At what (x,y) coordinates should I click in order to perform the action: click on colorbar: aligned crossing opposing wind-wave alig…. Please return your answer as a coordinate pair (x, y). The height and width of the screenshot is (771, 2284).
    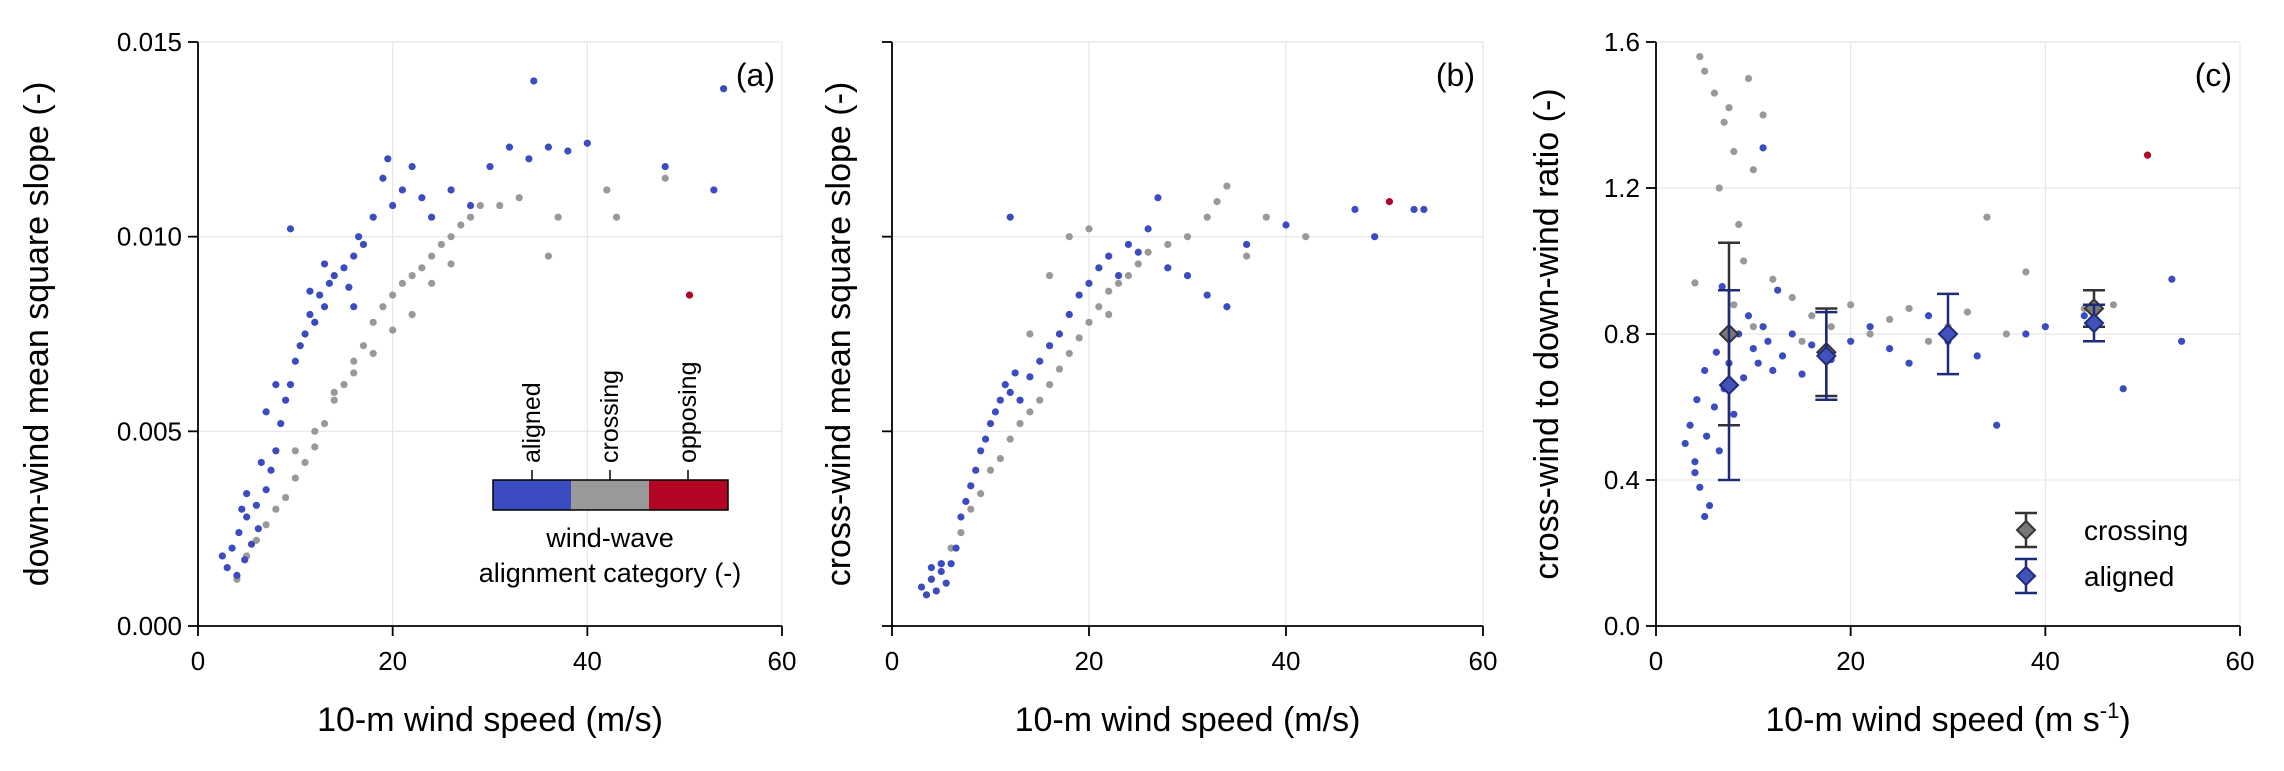
    Looking at the image, I should click on (610, 475).